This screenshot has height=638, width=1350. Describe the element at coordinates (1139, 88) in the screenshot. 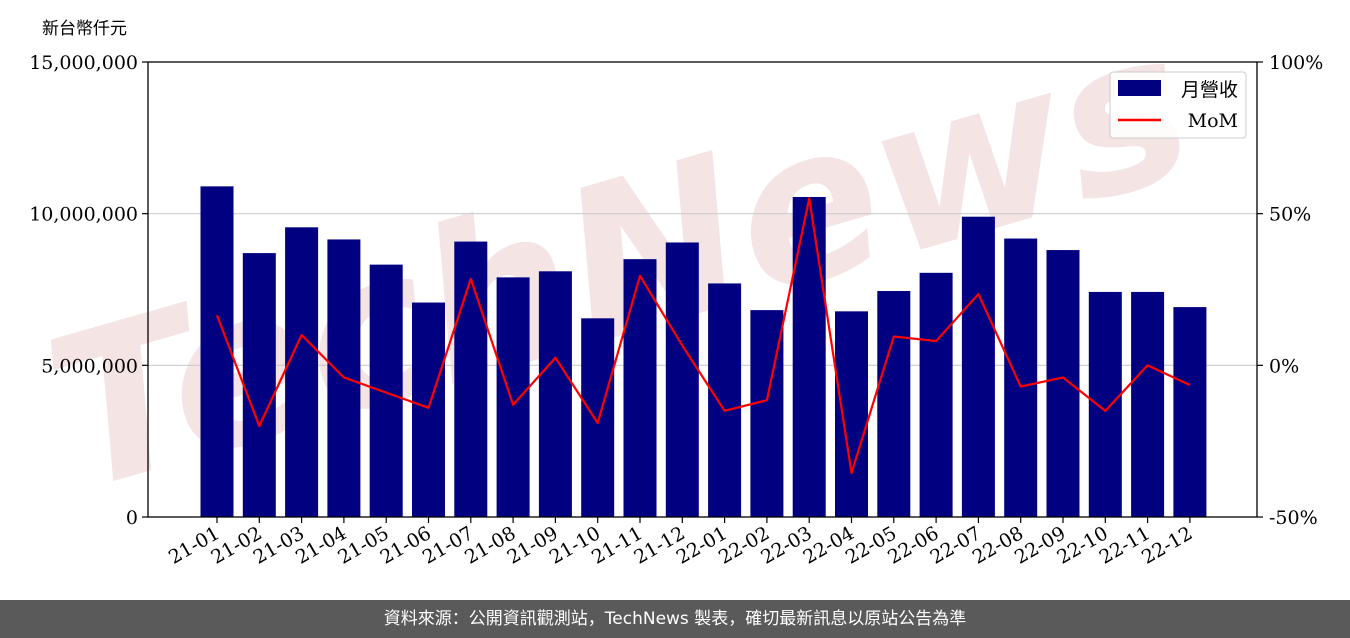

I see `legend-swatch-bar` at that location.